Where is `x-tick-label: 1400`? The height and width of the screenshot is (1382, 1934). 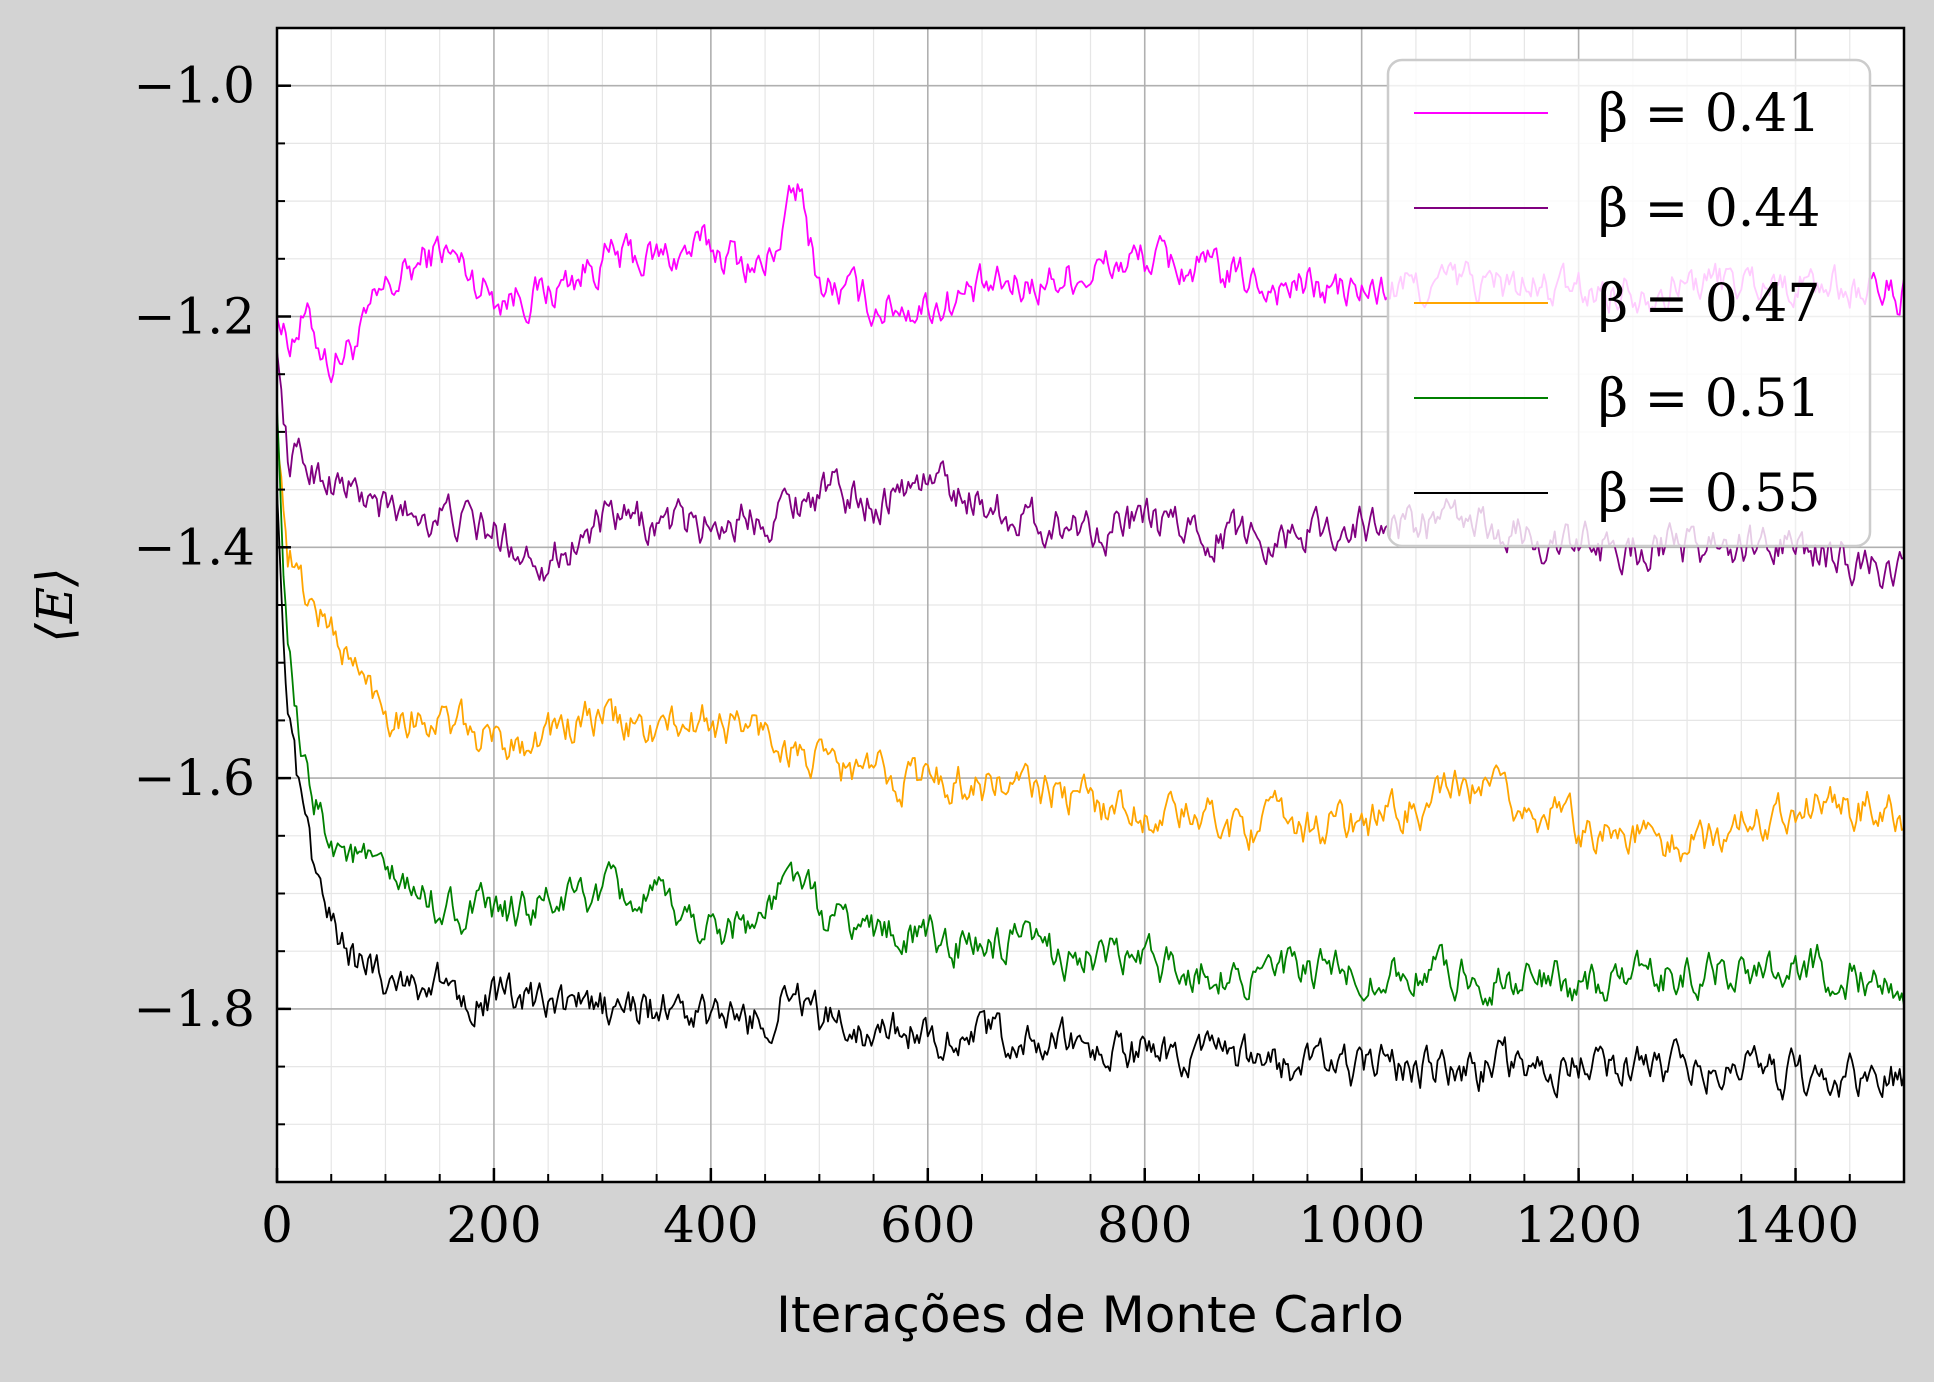
x-tick-label: 1400 is located at coordinates (1795, 1225).